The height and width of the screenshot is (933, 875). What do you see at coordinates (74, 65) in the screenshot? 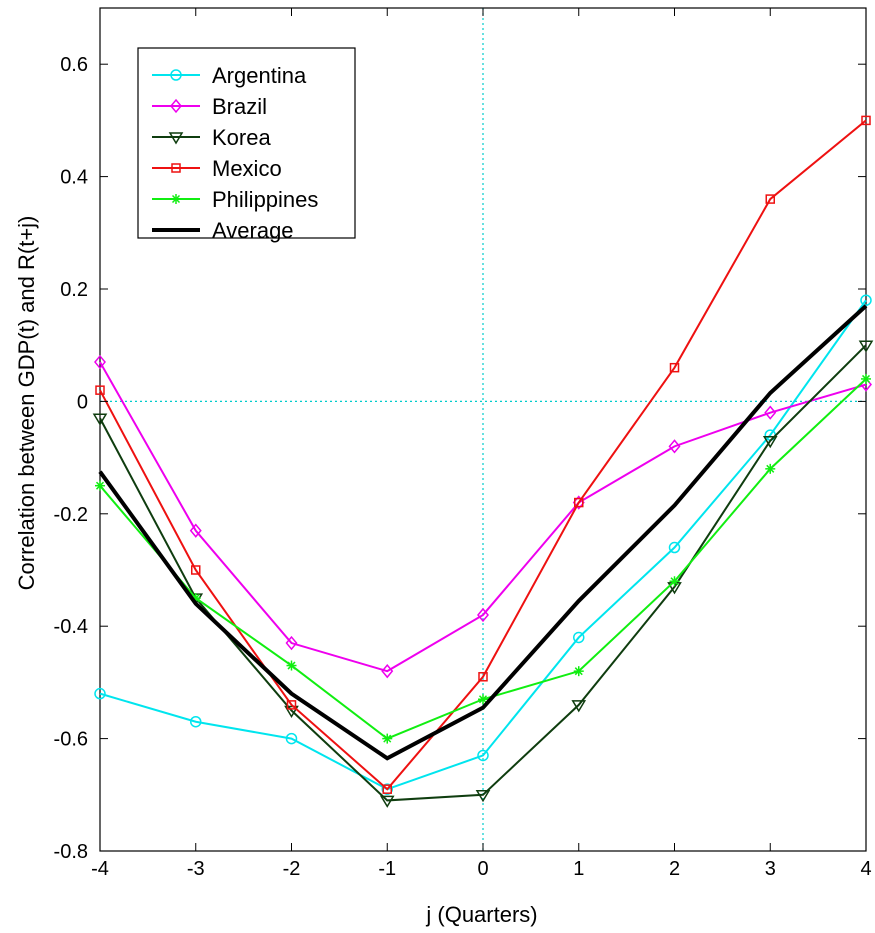
I see `y-tick-label: 0.6` at bounding box center [74, 65].